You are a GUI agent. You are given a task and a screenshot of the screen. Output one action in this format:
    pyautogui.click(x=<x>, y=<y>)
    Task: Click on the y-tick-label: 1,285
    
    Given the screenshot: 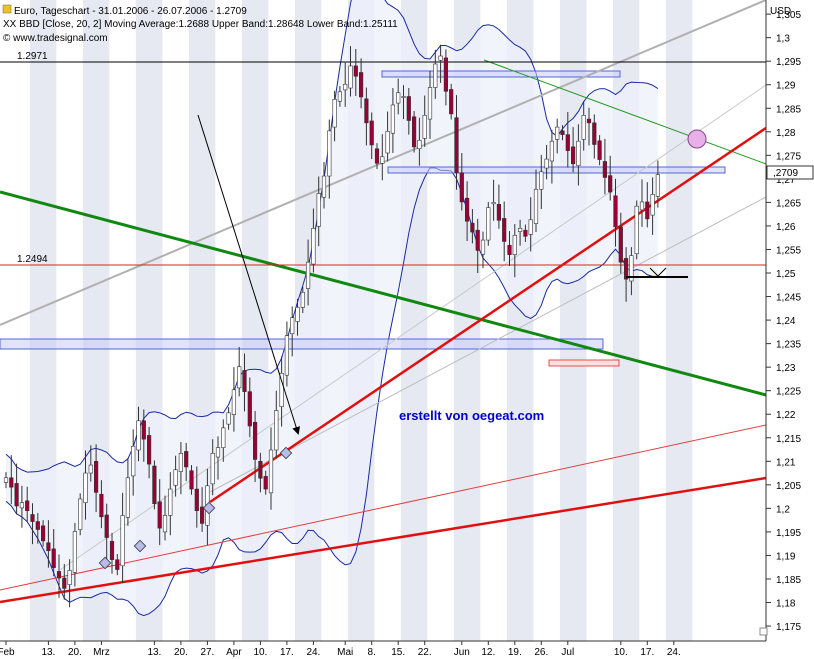 What is the action you would take?
    pyautogui.click(x=788, y=109)
    